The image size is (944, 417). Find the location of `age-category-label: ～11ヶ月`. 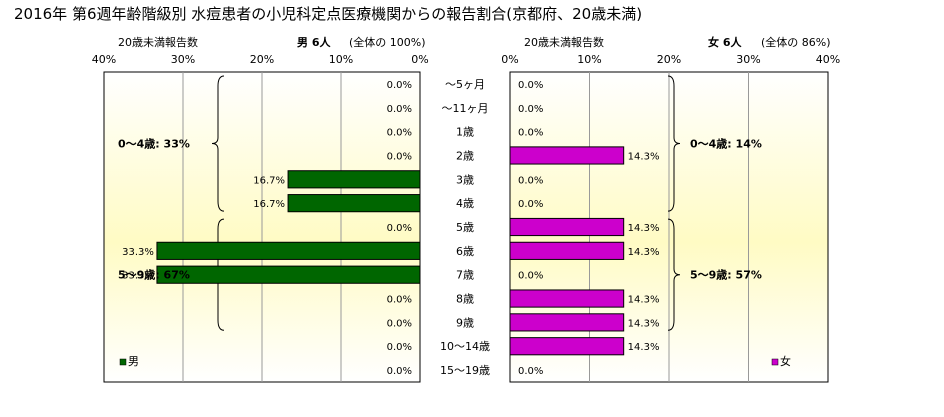

age-category-label: ～11ヶ月 is located at coordinates (465, 108).